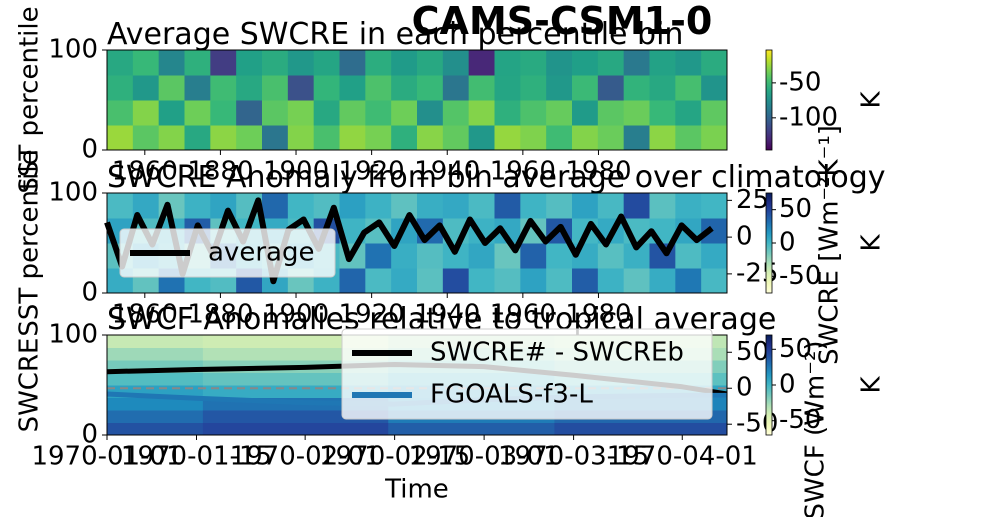  I want to click on x-tick-label: 1880, so click(220, 172).